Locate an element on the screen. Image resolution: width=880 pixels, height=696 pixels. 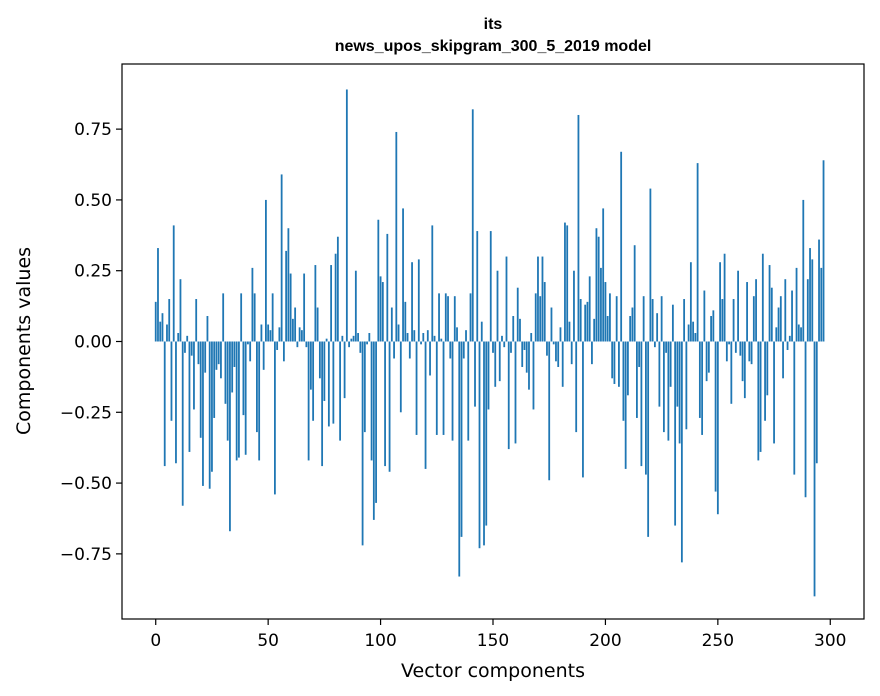
chart-subtitle: news_upos_skipgram_300_5_2019 model is located at coordinates (493, 46).